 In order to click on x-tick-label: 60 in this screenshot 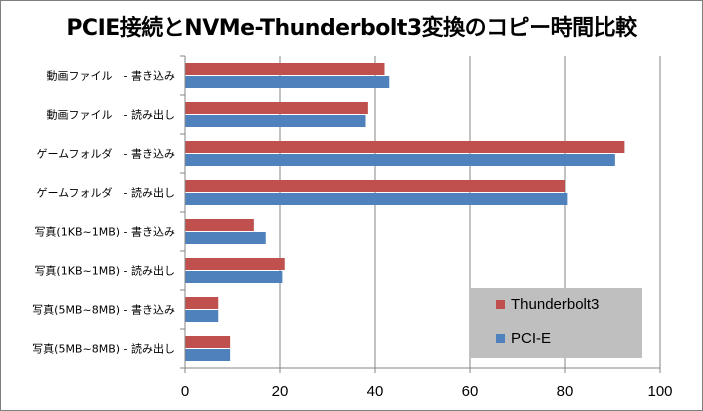, I will do `click(470, 391)`.